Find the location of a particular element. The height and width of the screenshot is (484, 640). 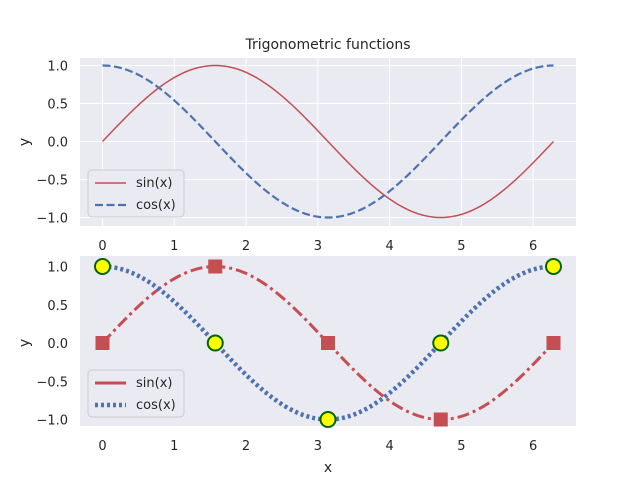

top-ytick-label: −0.5 is located at coordinates (52, 181).